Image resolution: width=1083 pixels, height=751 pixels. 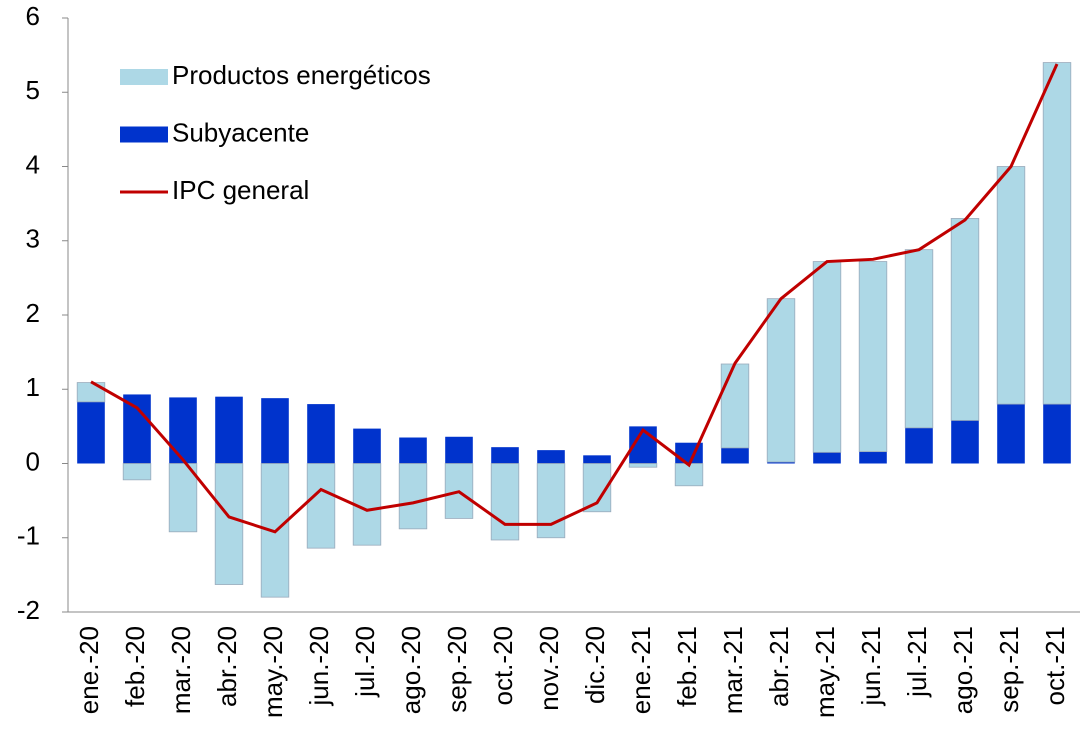 I want to click on x-tick-label: ene.-21, so click(x=641, y=670).